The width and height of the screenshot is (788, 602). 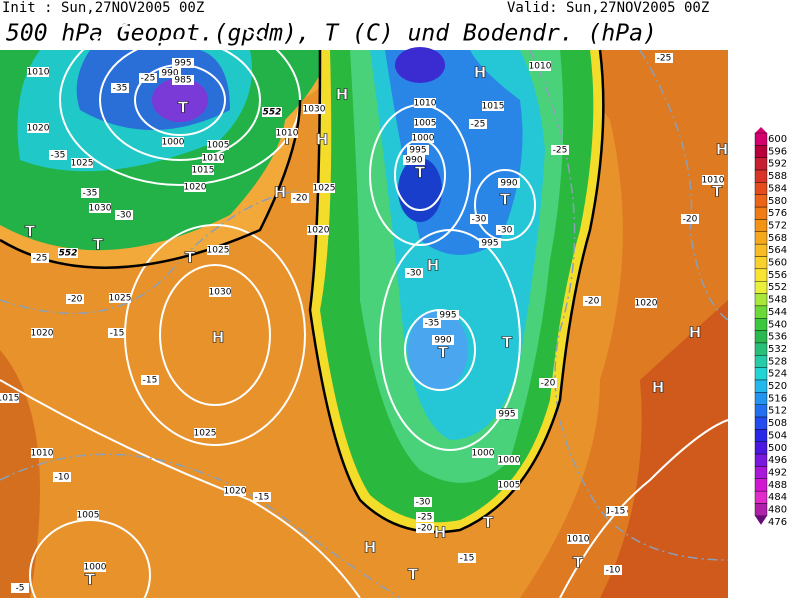 I want to click on cold-core-west-inner, so click(x=153, y=90).